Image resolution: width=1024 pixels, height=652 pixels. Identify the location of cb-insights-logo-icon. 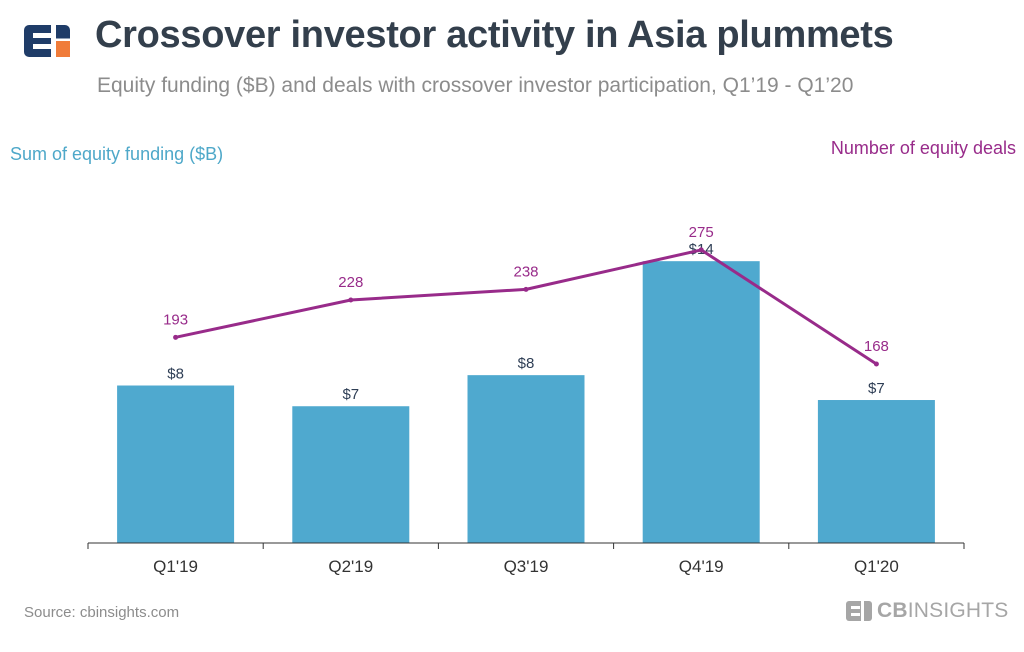
(47, 41).